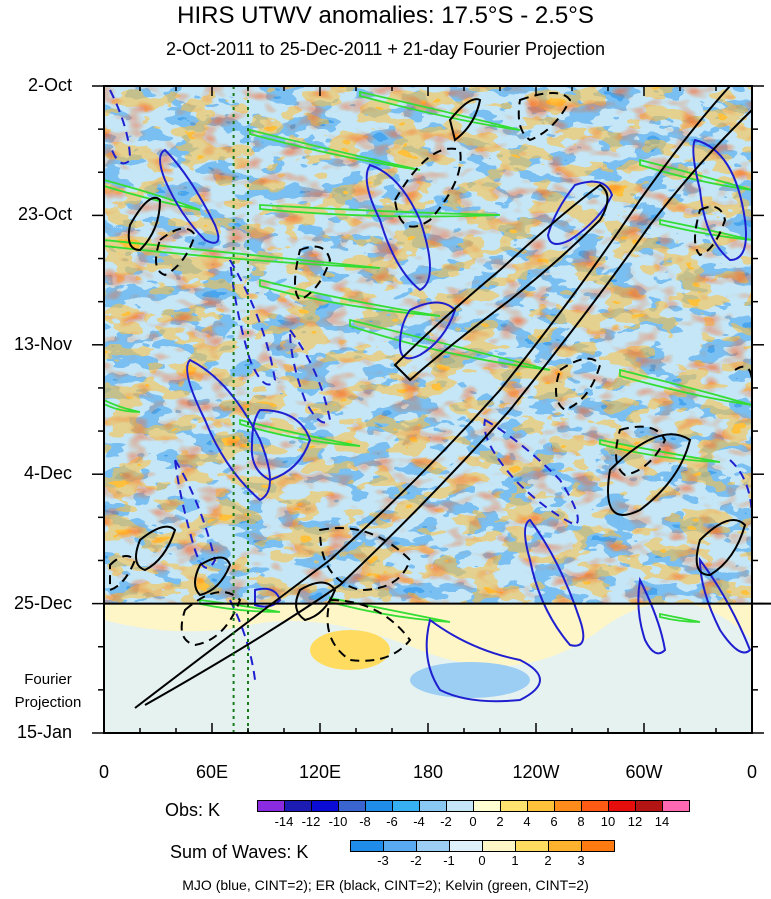 The image size is (771, 899). I want to click on obs-colorbar-tick-label: -4, so click(419, 821).